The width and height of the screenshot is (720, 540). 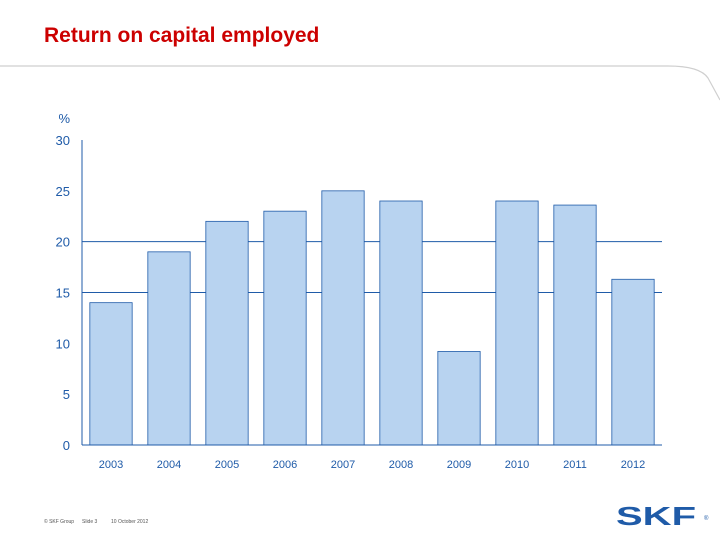 What do you see at coordinates (633, 465) in the screenshot?
I see `x-tick-label: 2012` at bounding box center [633, 465].